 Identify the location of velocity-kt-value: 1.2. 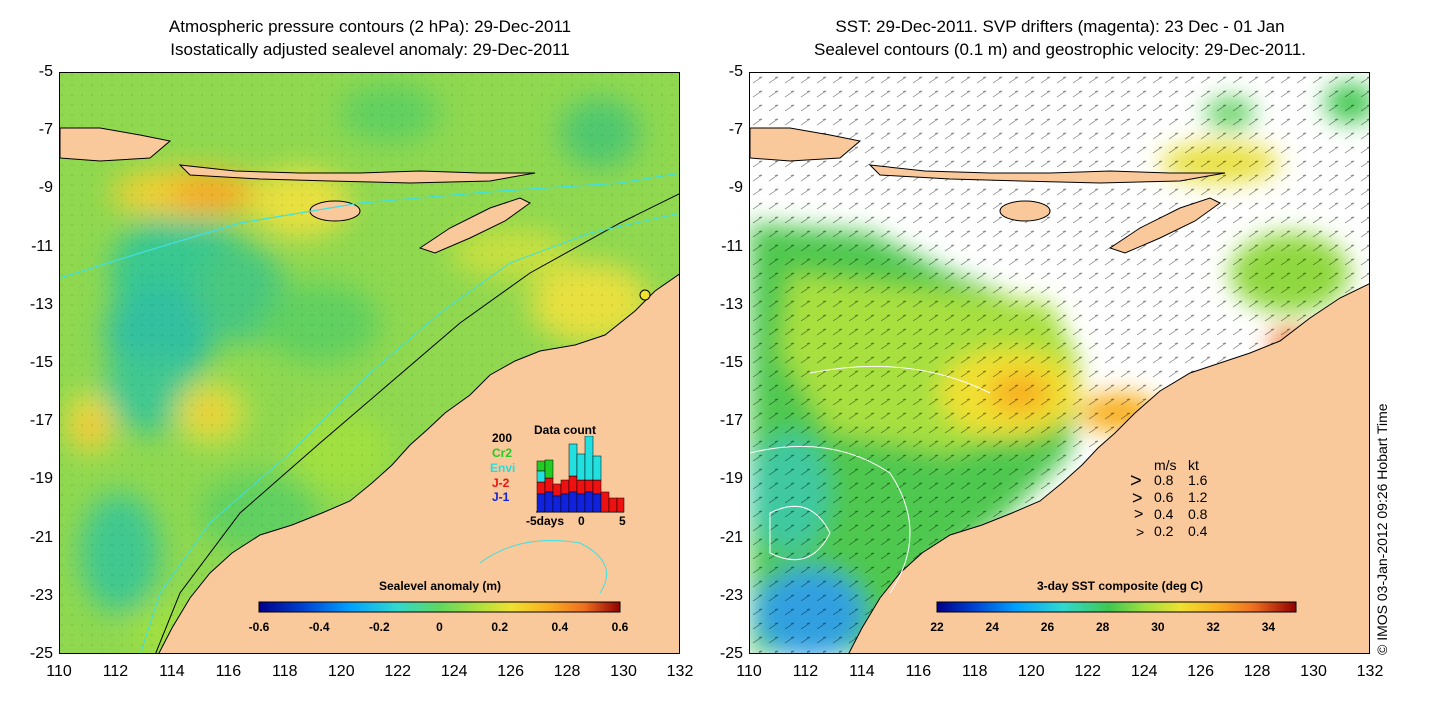
(1198, 497).